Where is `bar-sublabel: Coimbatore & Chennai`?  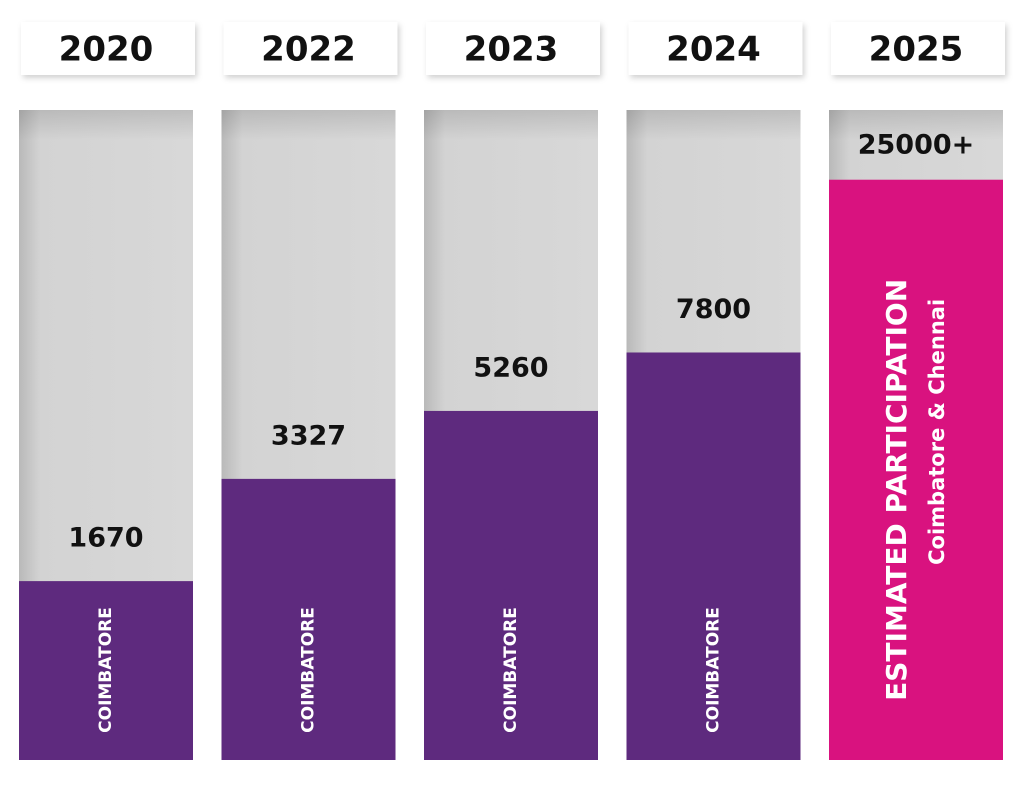
bar-sublabel: Coimbatore & Chennai is located at coordinates (937, 432).